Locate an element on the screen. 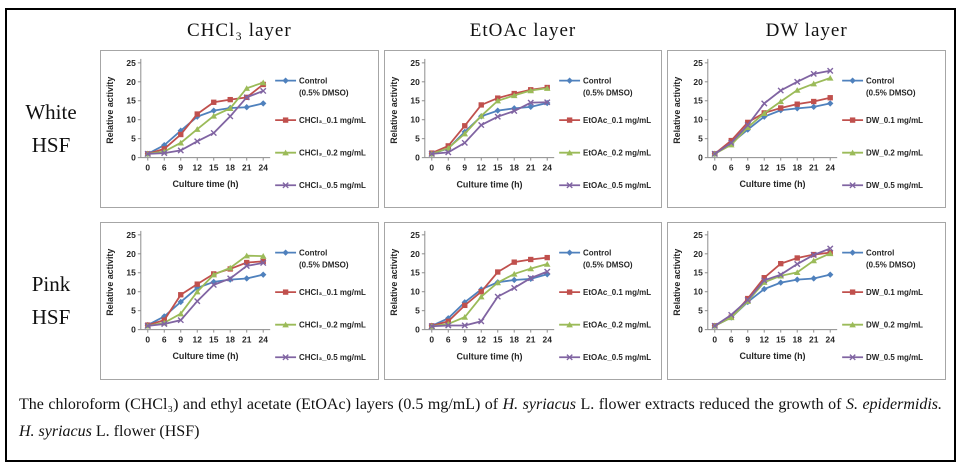 The height and width of the screenshot is (468, 961). legend-item: DW_0.1 mg/mL is located at coordinates (883, 120).